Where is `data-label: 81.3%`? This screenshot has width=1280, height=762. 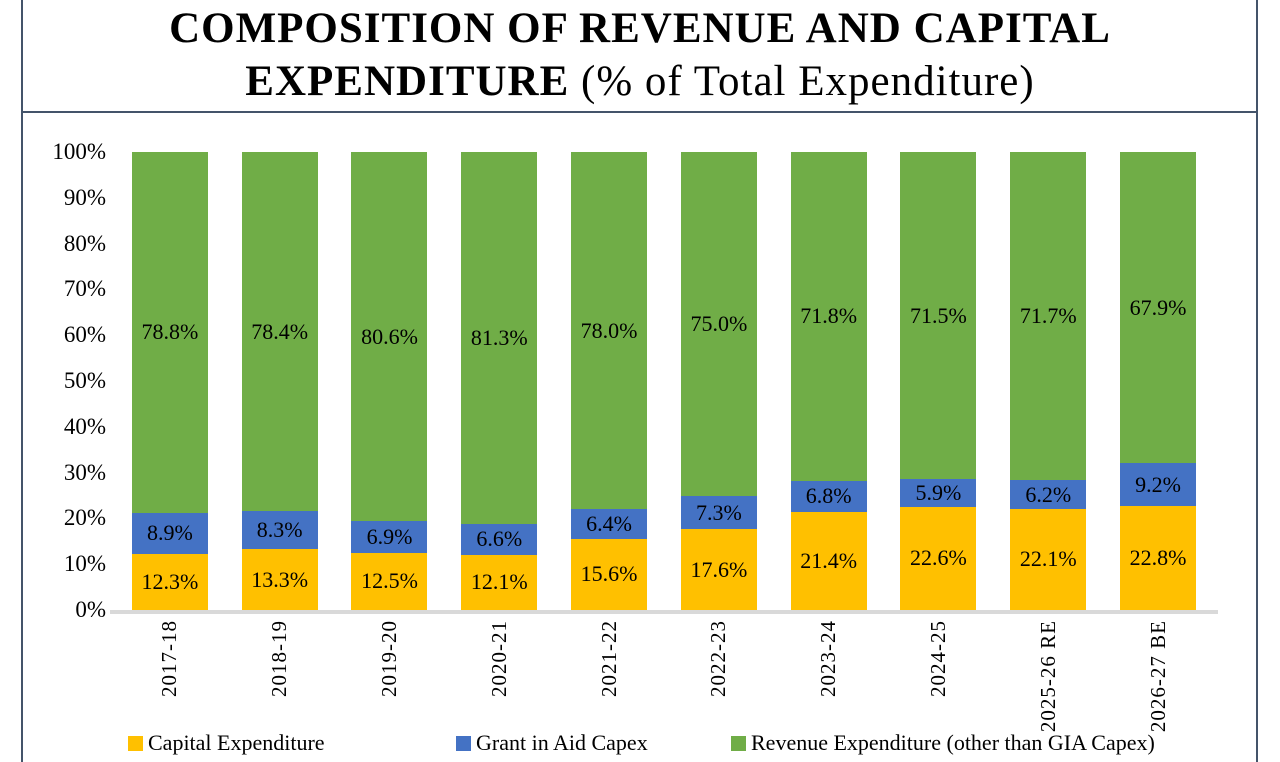
data-label: 81.3% is located at coordinates (499, 338).